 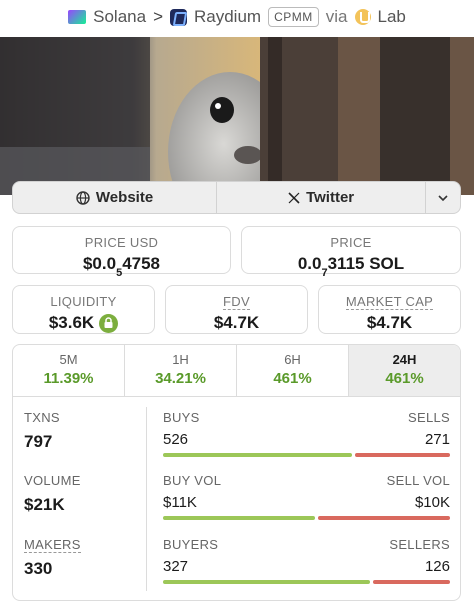 I want to click on tab-change: 34.21%, so click(x=180, y=378).